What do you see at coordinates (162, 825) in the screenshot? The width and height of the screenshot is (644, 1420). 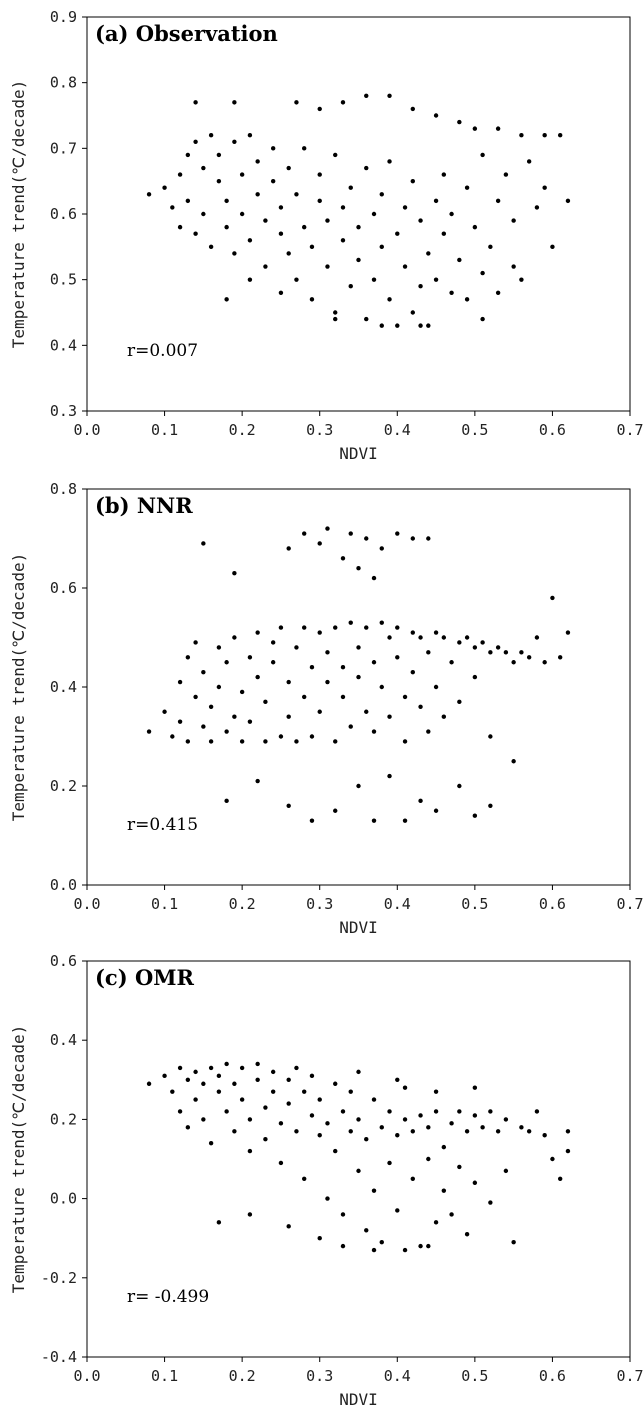 I see `correlation-annotation: r=0.415` at bounding box center [162, 825].